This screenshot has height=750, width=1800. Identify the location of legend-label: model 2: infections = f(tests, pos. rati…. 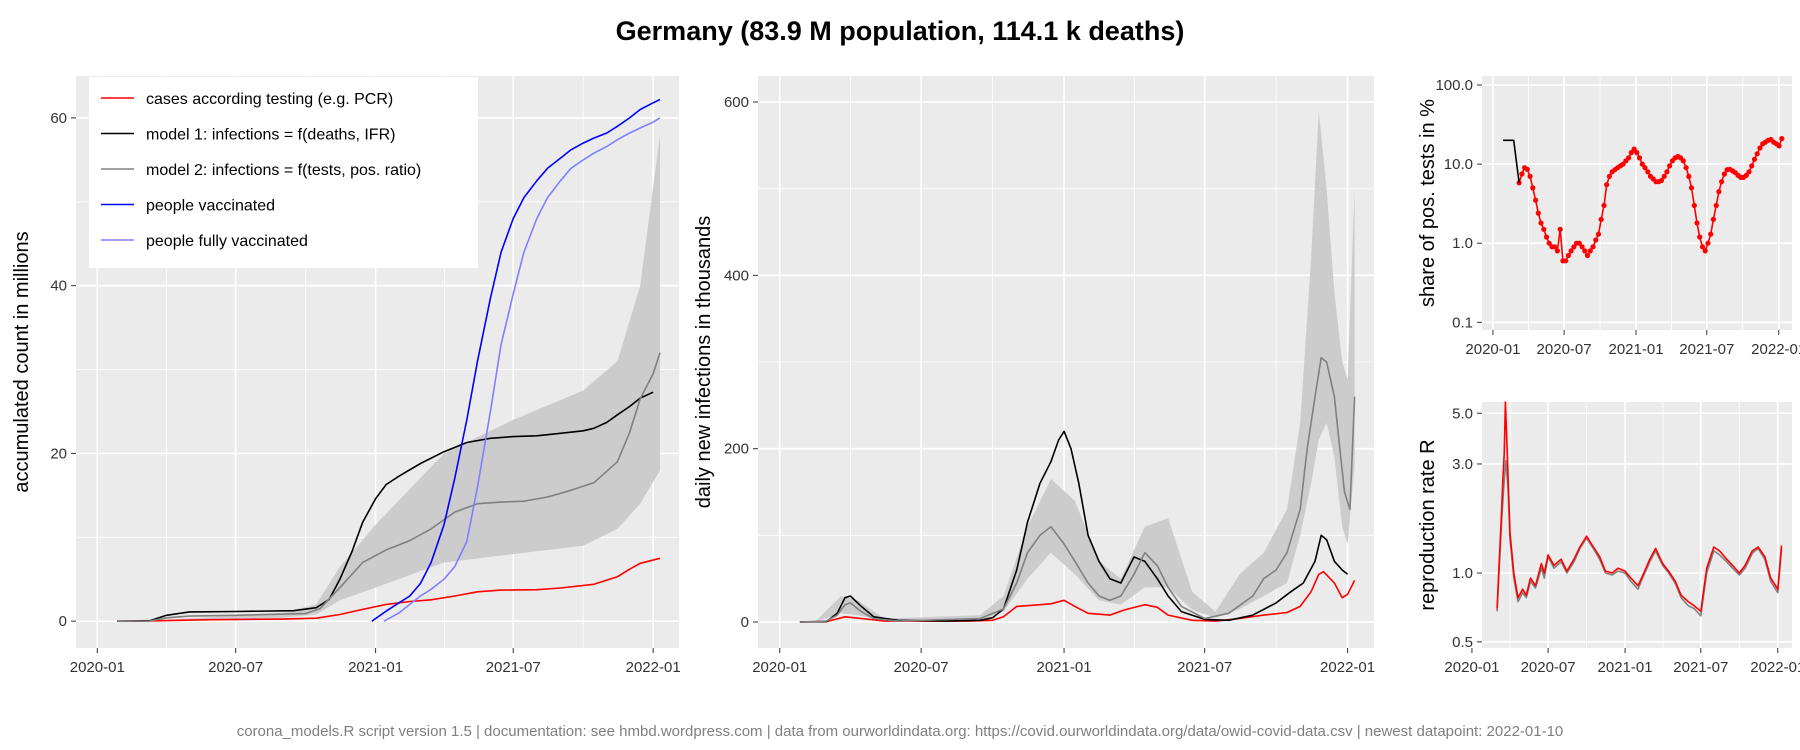
(283, 170).